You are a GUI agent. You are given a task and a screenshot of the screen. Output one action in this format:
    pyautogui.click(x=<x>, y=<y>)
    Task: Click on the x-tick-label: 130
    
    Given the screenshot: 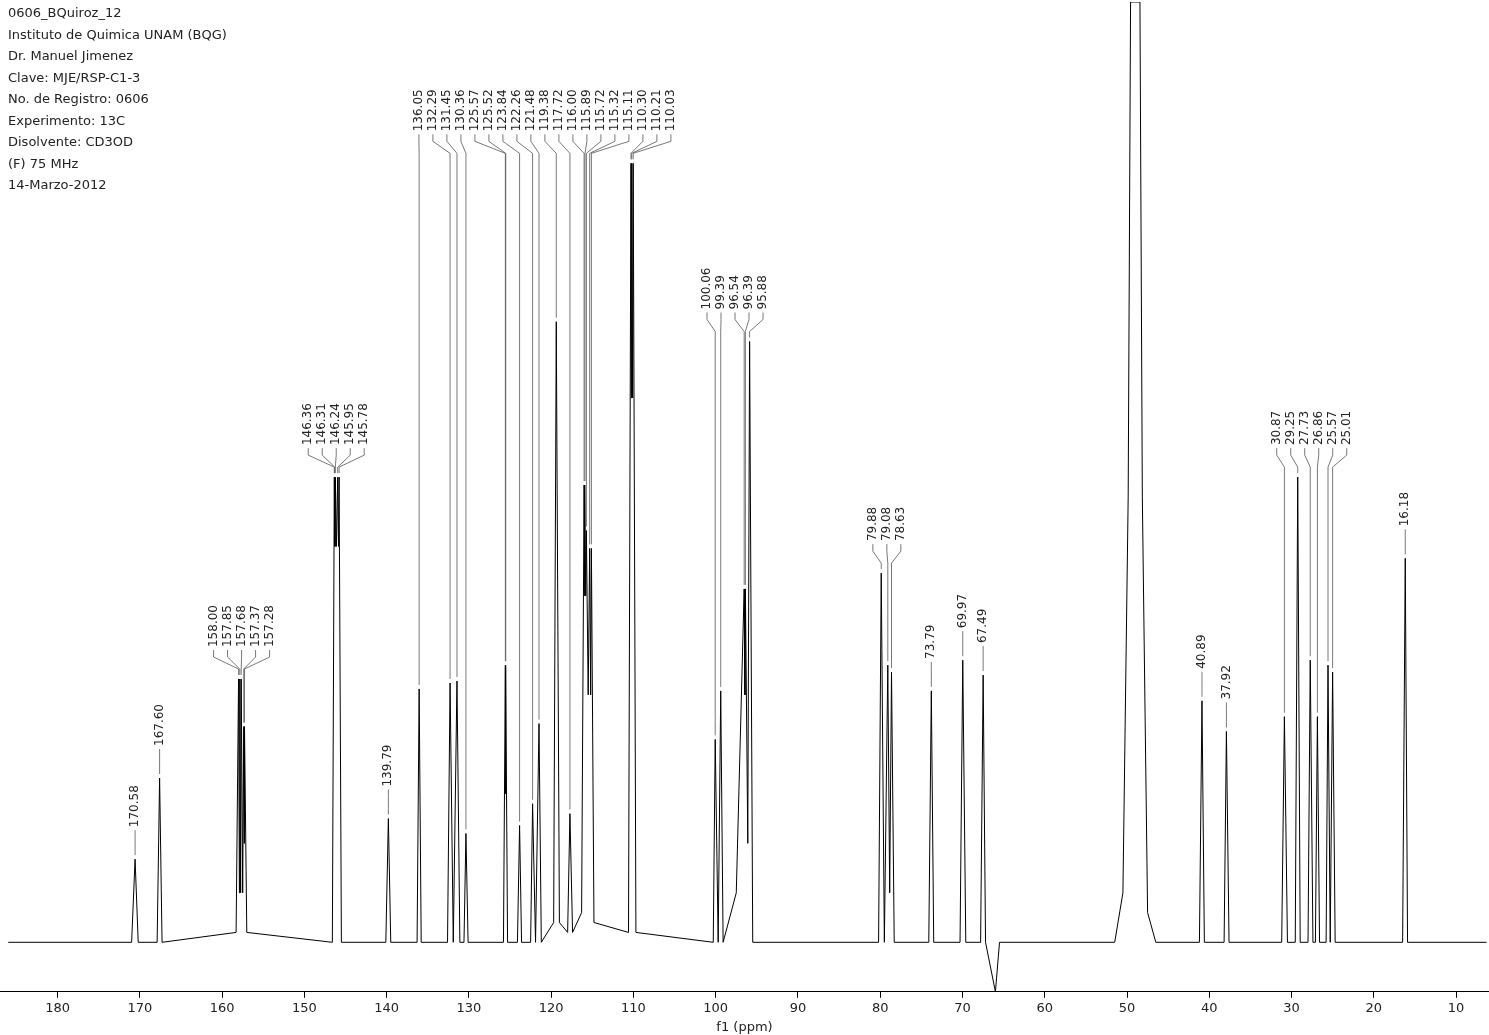 What is the action you would take?
    pyautogui.click(x=469, y=1007)
    